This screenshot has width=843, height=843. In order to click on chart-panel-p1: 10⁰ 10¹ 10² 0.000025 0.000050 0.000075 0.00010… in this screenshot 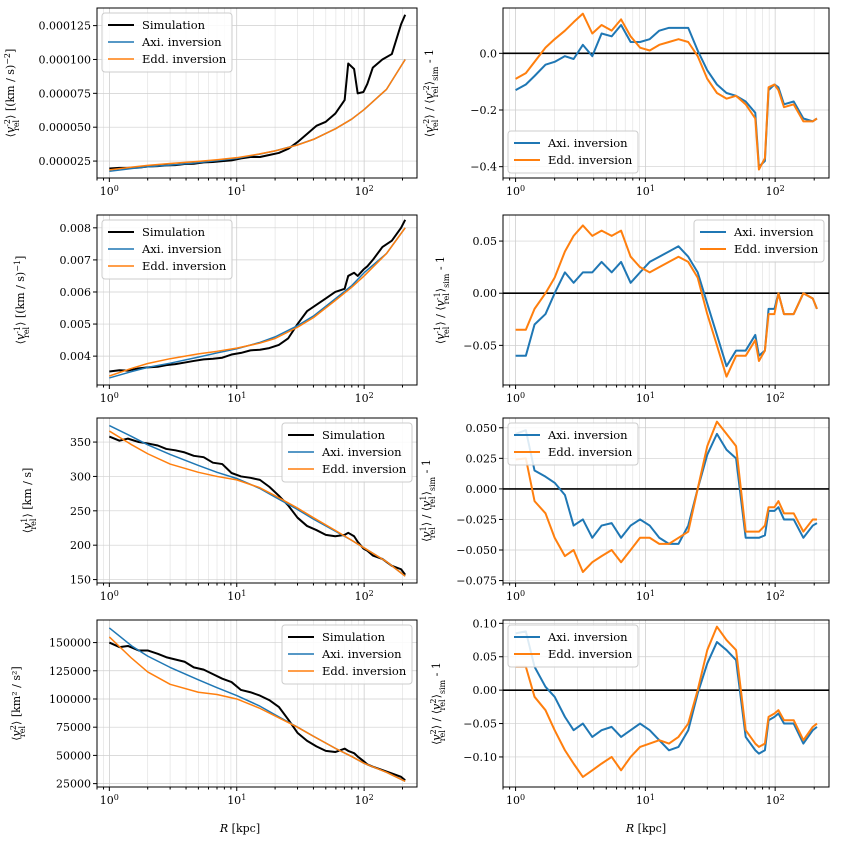, I will do `click(210, 103)`.